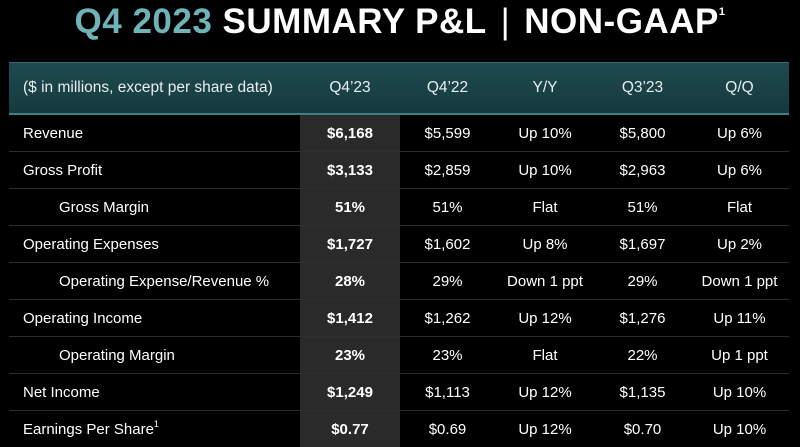 The height and width of the screenshot is (447, 800). I want to click on cell-q3-23: $2,963, so click(642, 170).